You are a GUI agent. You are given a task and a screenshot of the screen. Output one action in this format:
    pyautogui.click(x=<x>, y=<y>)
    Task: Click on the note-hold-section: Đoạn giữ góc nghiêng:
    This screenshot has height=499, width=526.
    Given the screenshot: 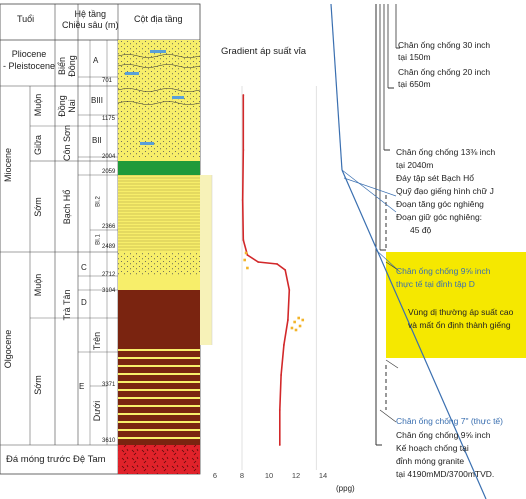 What is the action you would take?
    pyautogui.click(x=439, y=217)
    